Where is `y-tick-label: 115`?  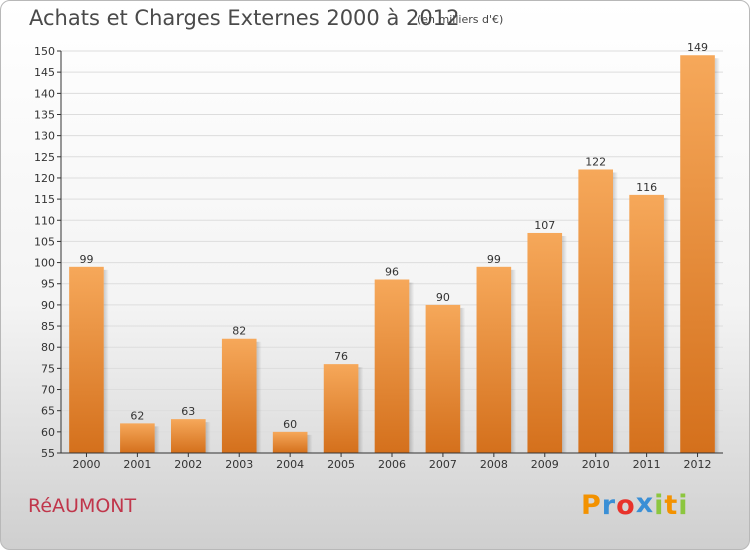
y-tick-label: 115 is located at coordinates (44, 199).